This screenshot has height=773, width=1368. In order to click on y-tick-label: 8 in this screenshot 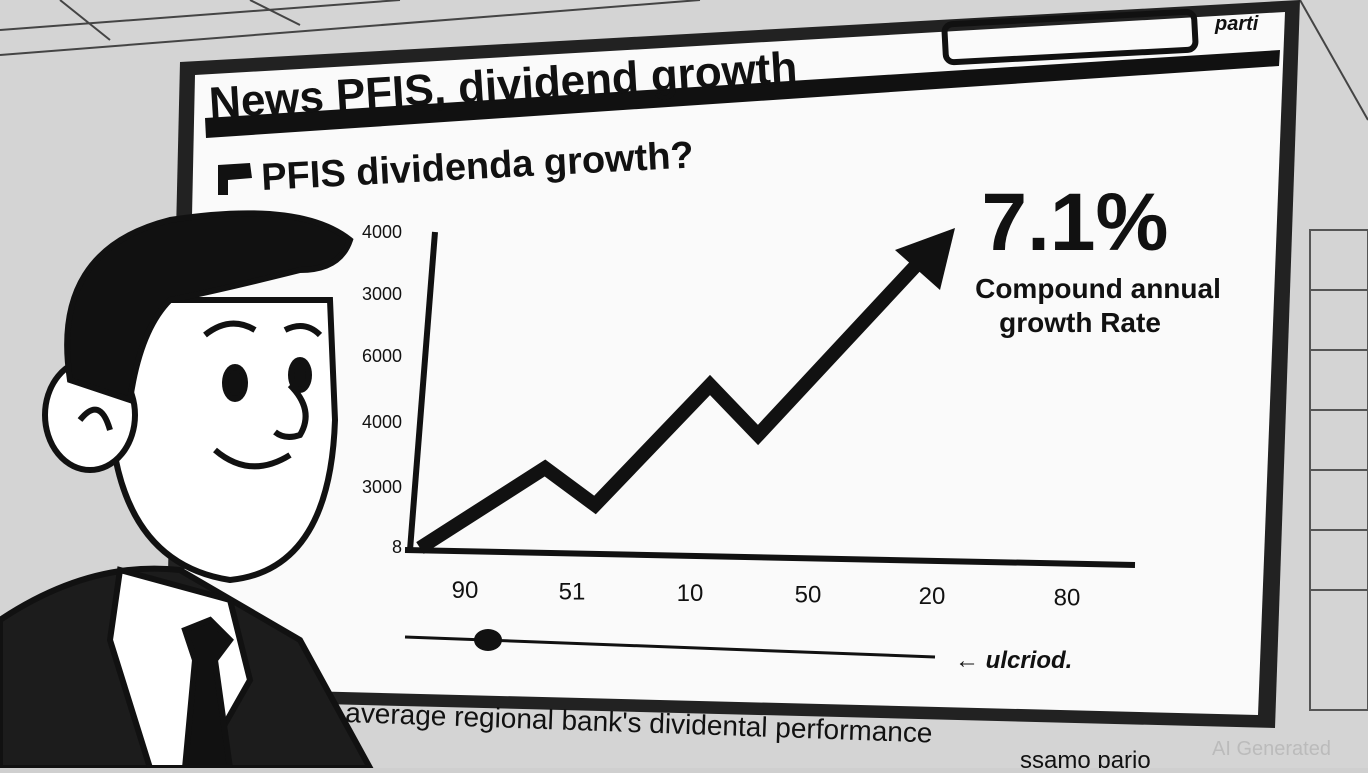, I will do `click(397, 547)`.